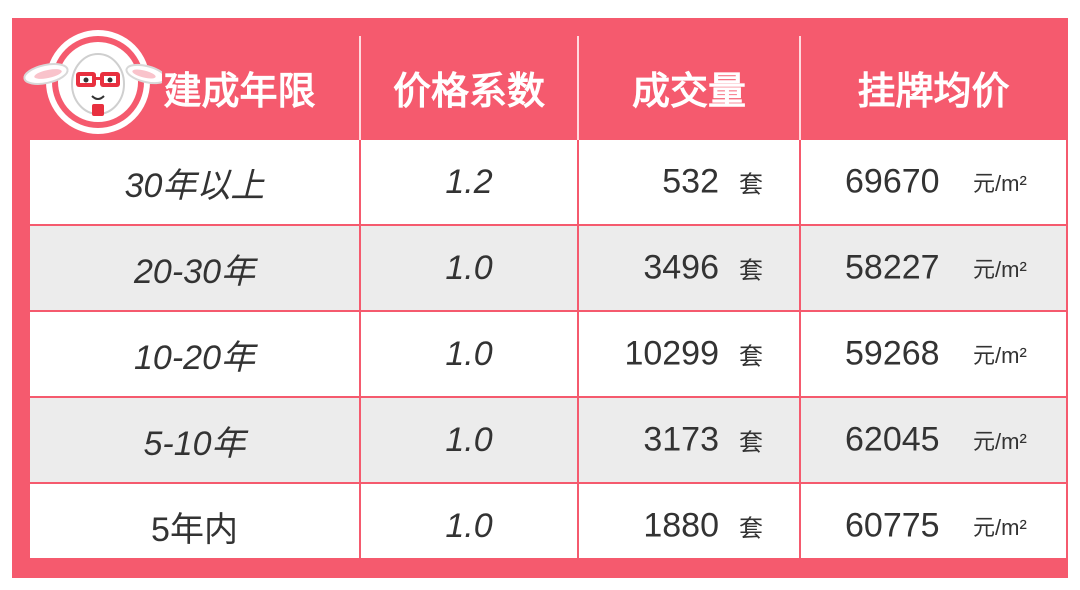  I want to click on cell-age: 5年内, so click(195, 525).